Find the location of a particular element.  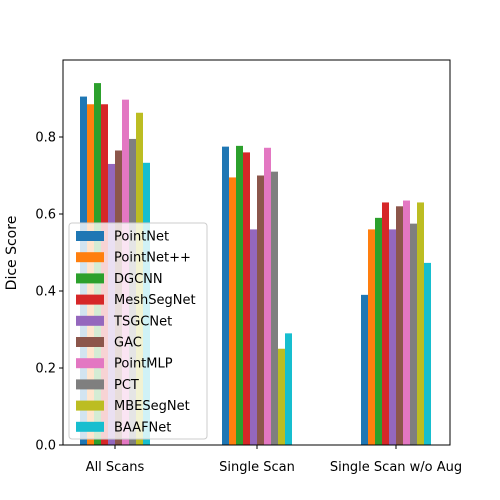

y-axis: 0.0 0.2 0.4 0.6 0.8 is located at coordinates (49, 292).